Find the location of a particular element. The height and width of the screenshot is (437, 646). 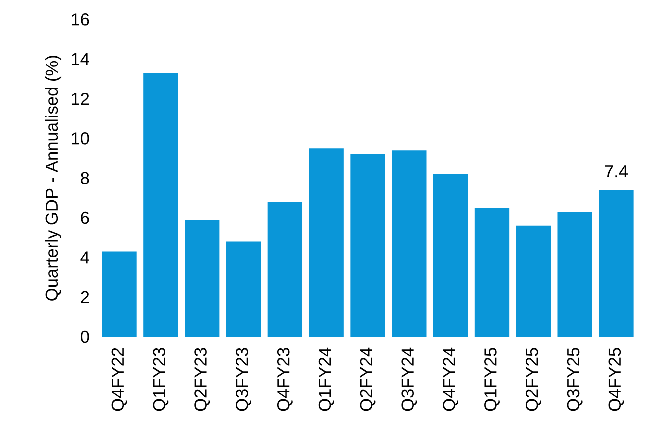

x-tick-label: Q2FY25 is located at coordinates (534, 380).